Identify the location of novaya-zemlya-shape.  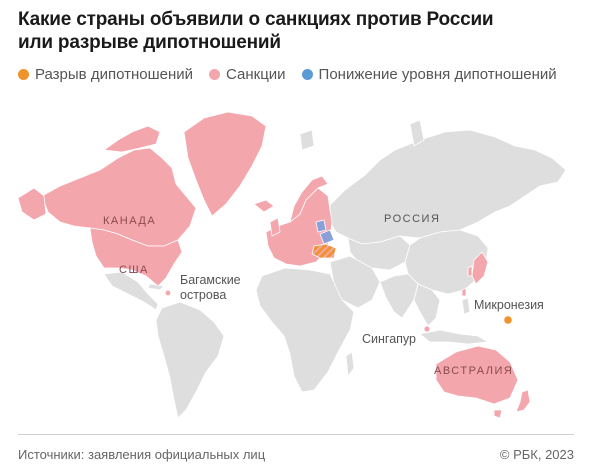
(417, 133).